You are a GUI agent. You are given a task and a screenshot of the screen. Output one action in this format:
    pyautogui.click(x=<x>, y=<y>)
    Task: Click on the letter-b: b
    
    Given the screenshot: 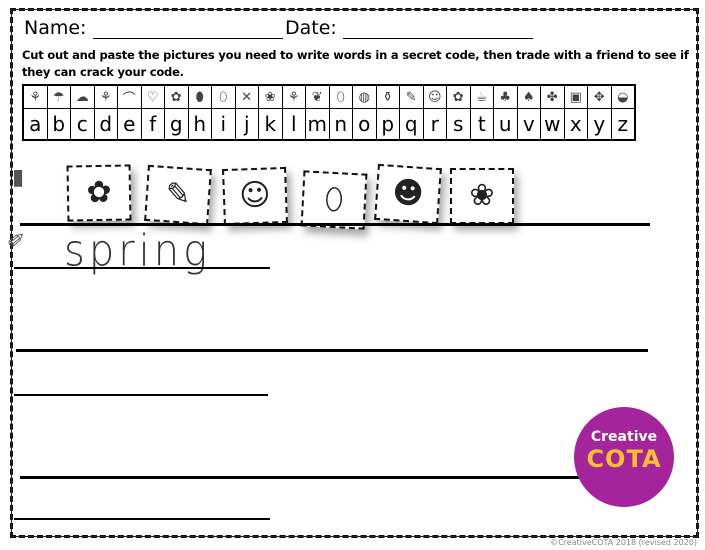 What is the action you would take?
    pyautogui.click(x=58, y=124)
    